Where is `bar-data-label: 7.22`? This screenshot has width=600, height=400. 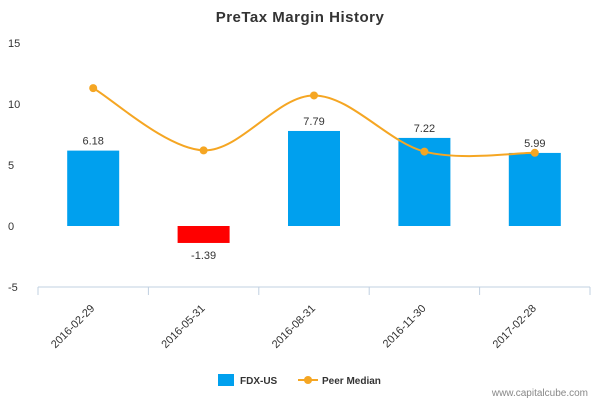
bar-data-label: 7.22 is located at coordinates (424, 129).